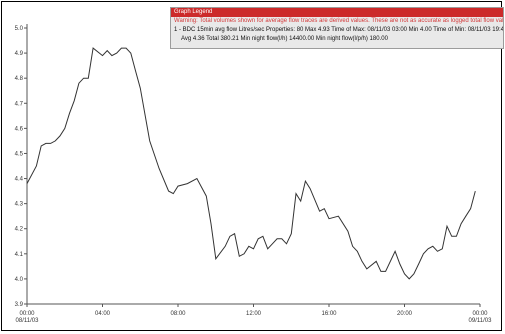 The width and height of the screenshot is (505, 334). Describe the element at coordinates (19, 54) in the screenshot. I see `y-tick-label: 4.9` at that location.